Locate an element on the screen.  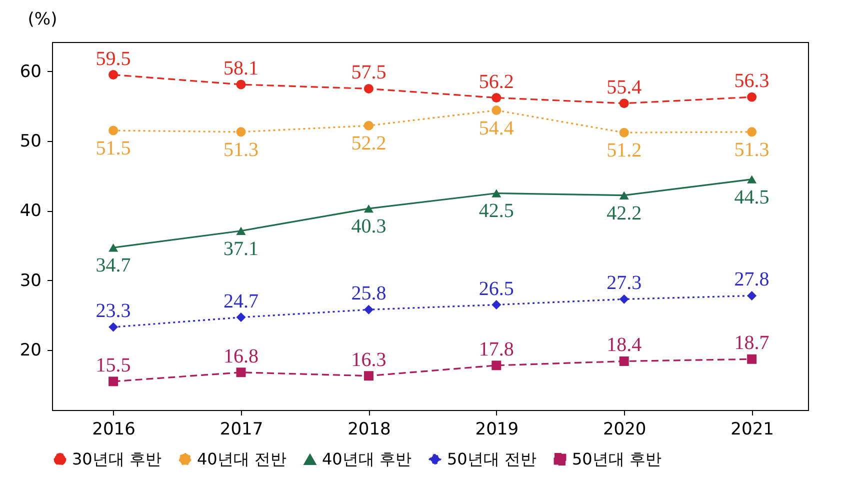
x-tick-label: 2021 is located at coordinates (752, 430).